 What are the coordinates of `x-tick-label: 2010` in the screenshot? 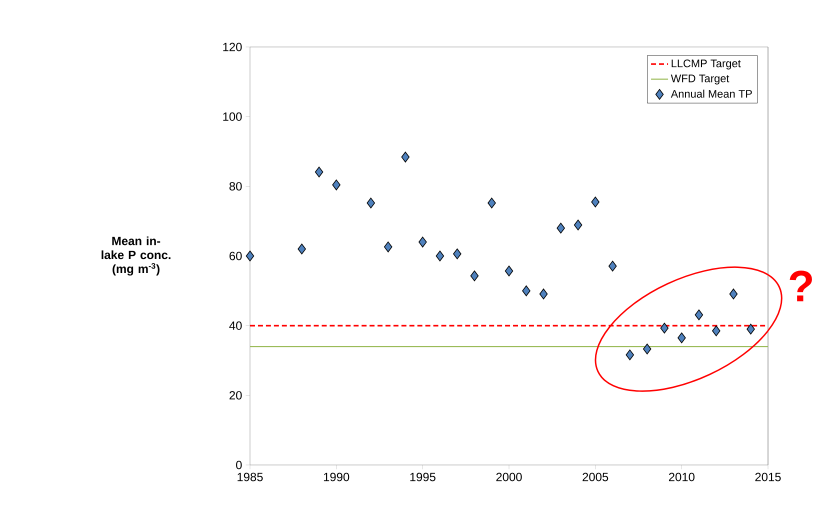 It's located at (681, 477).